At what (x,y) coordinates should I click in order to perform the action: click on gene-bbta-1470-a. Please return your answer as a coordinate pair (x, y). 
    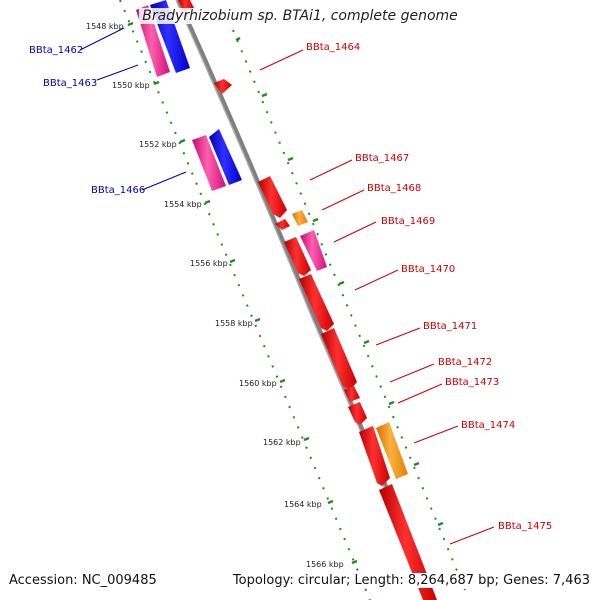
    Looking at the image, I should click on (297, 256).